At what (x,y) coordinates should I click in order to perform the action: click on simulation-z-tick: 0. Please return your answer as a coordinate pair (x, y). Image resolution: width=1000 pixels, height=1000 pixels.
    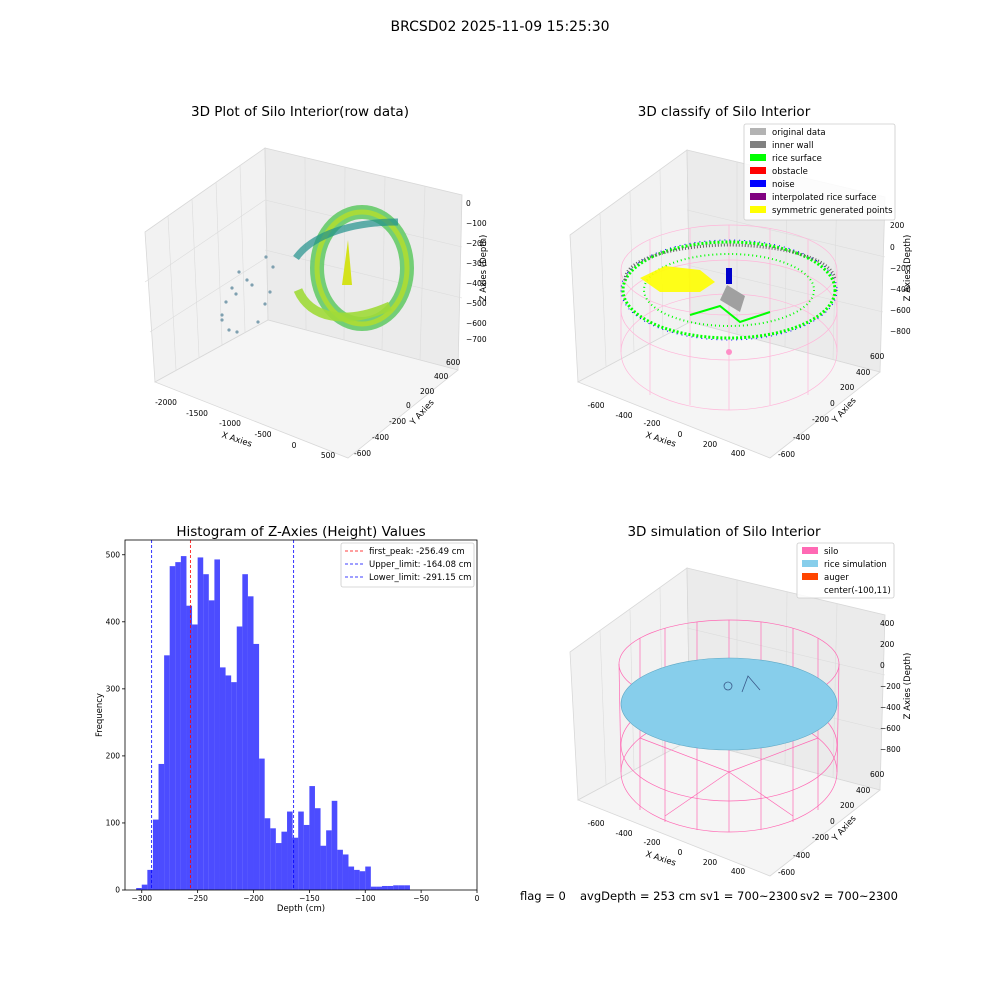
    Looking at the image, I should click on (882, 665).